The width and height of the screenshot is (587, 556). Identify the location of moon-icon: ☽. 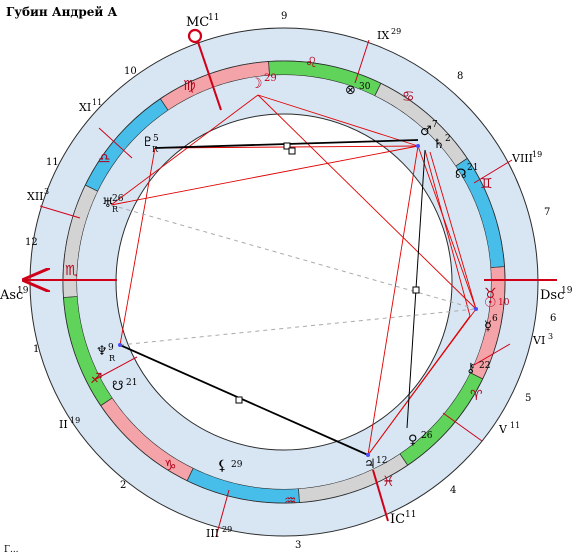
(256, 84).